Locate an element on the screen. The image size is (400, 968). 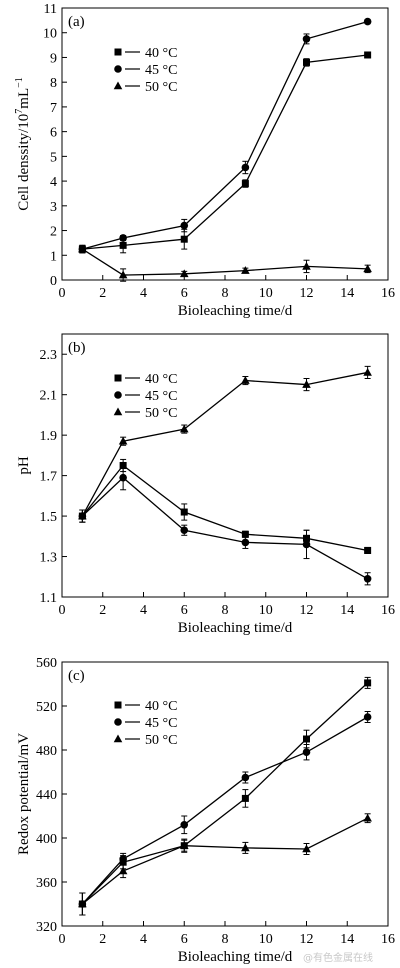
y-tick-label: 520 is located at coordinates (46, 707).